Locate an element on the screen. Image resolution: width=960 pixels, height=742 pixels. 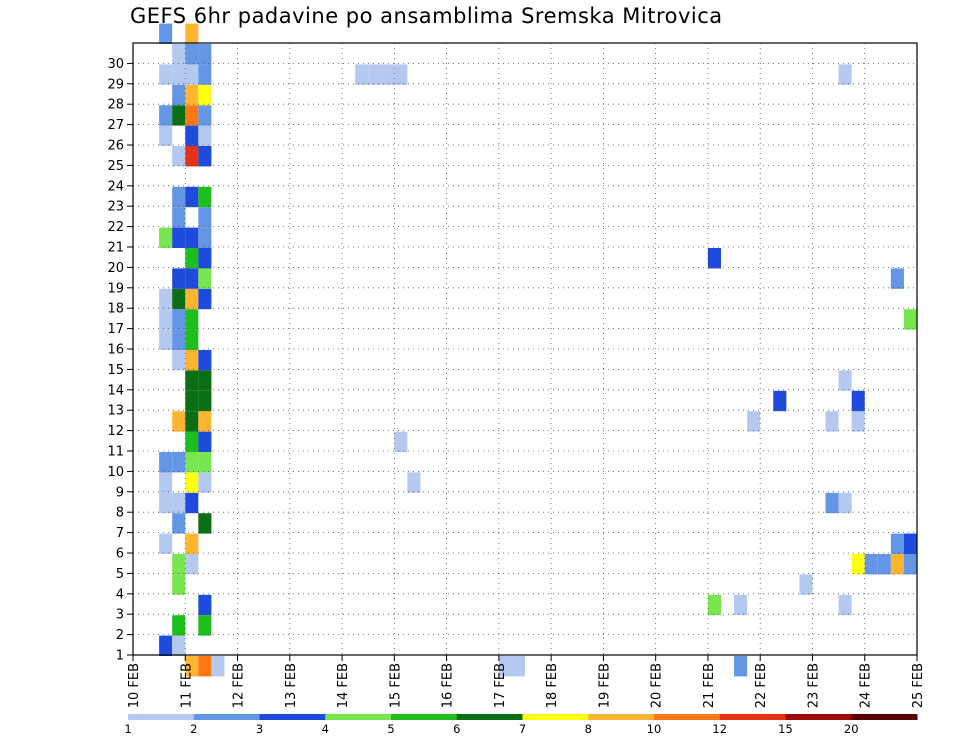
x-tick-label: 10 FEB is located at coordinates (134, 685).